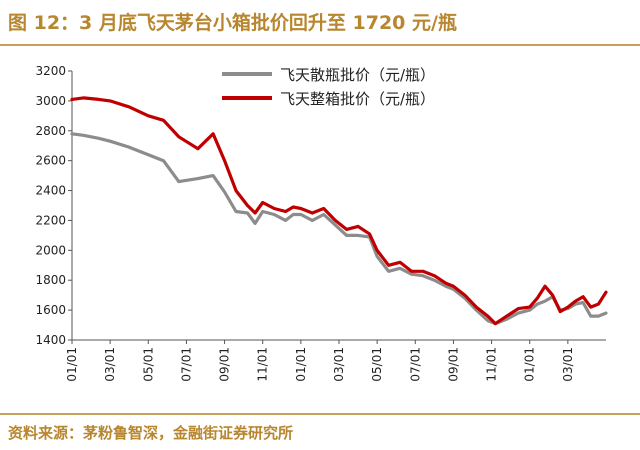 The image size is (640, 450). I want to click on y-tick-label: 2200, so click(50, 220).